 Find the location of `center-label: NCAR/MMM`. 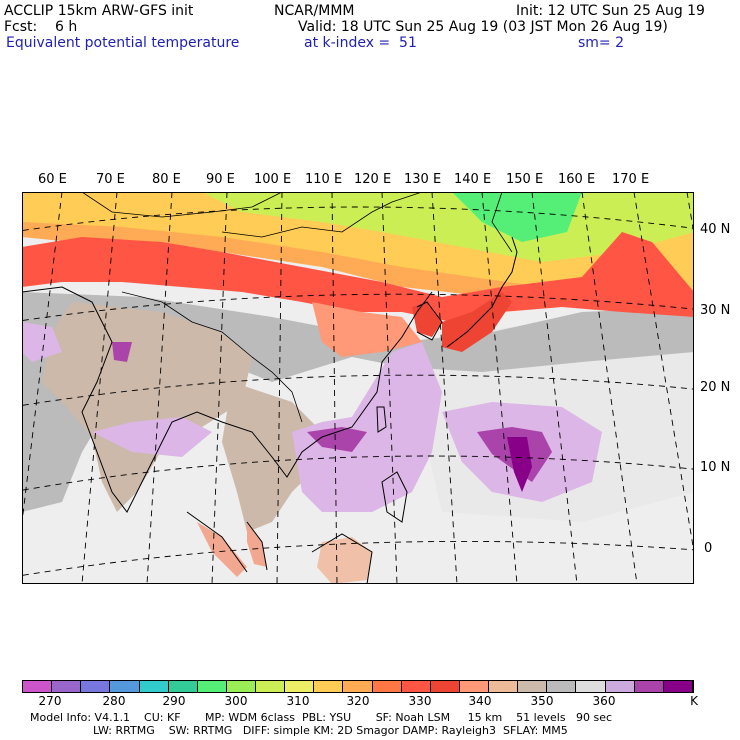

center-label: NCAR/MMM is located at coordinates (314, 11).